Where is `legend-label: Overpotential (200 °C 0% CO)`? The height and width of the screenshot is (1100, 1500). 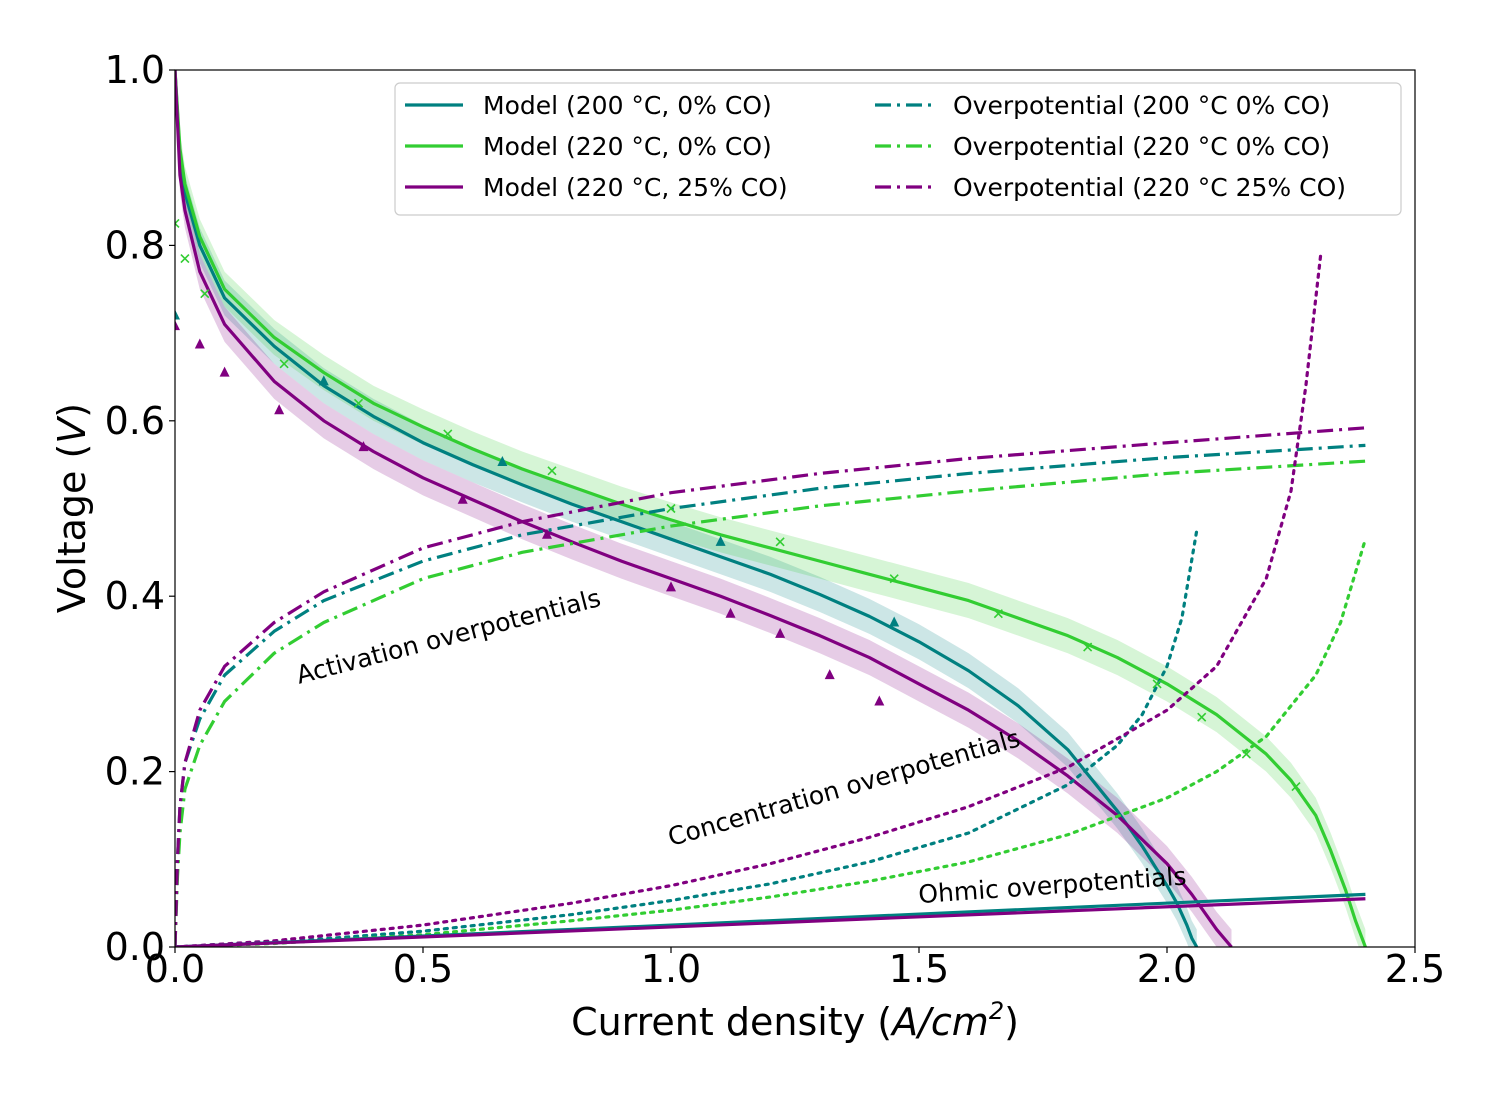
legend-label: Overpotential (200 °C 0% CO) is located at coordinates (1141, 105).